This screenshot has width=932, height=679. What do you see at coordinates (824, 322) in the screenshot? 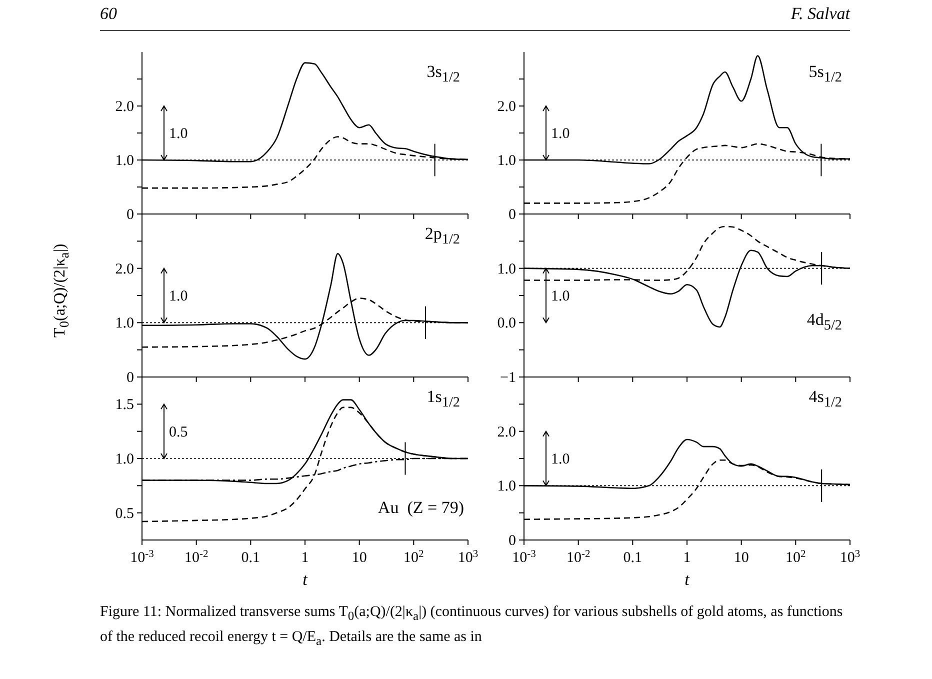
I see `annotation: 4d$_{5/2}$` at bounding box center [824, 322].